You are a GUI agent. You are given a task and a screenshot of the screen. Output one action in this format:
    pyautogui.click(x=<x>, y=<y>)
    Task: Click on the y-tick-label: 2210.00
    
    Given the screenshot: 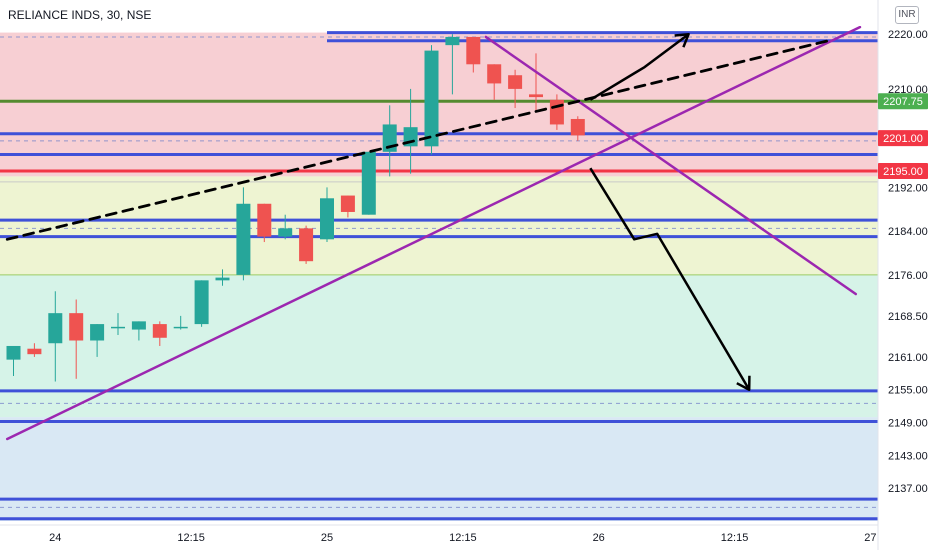 What is the action you would take?
    pyautogui.click(x=908, y=90)
    